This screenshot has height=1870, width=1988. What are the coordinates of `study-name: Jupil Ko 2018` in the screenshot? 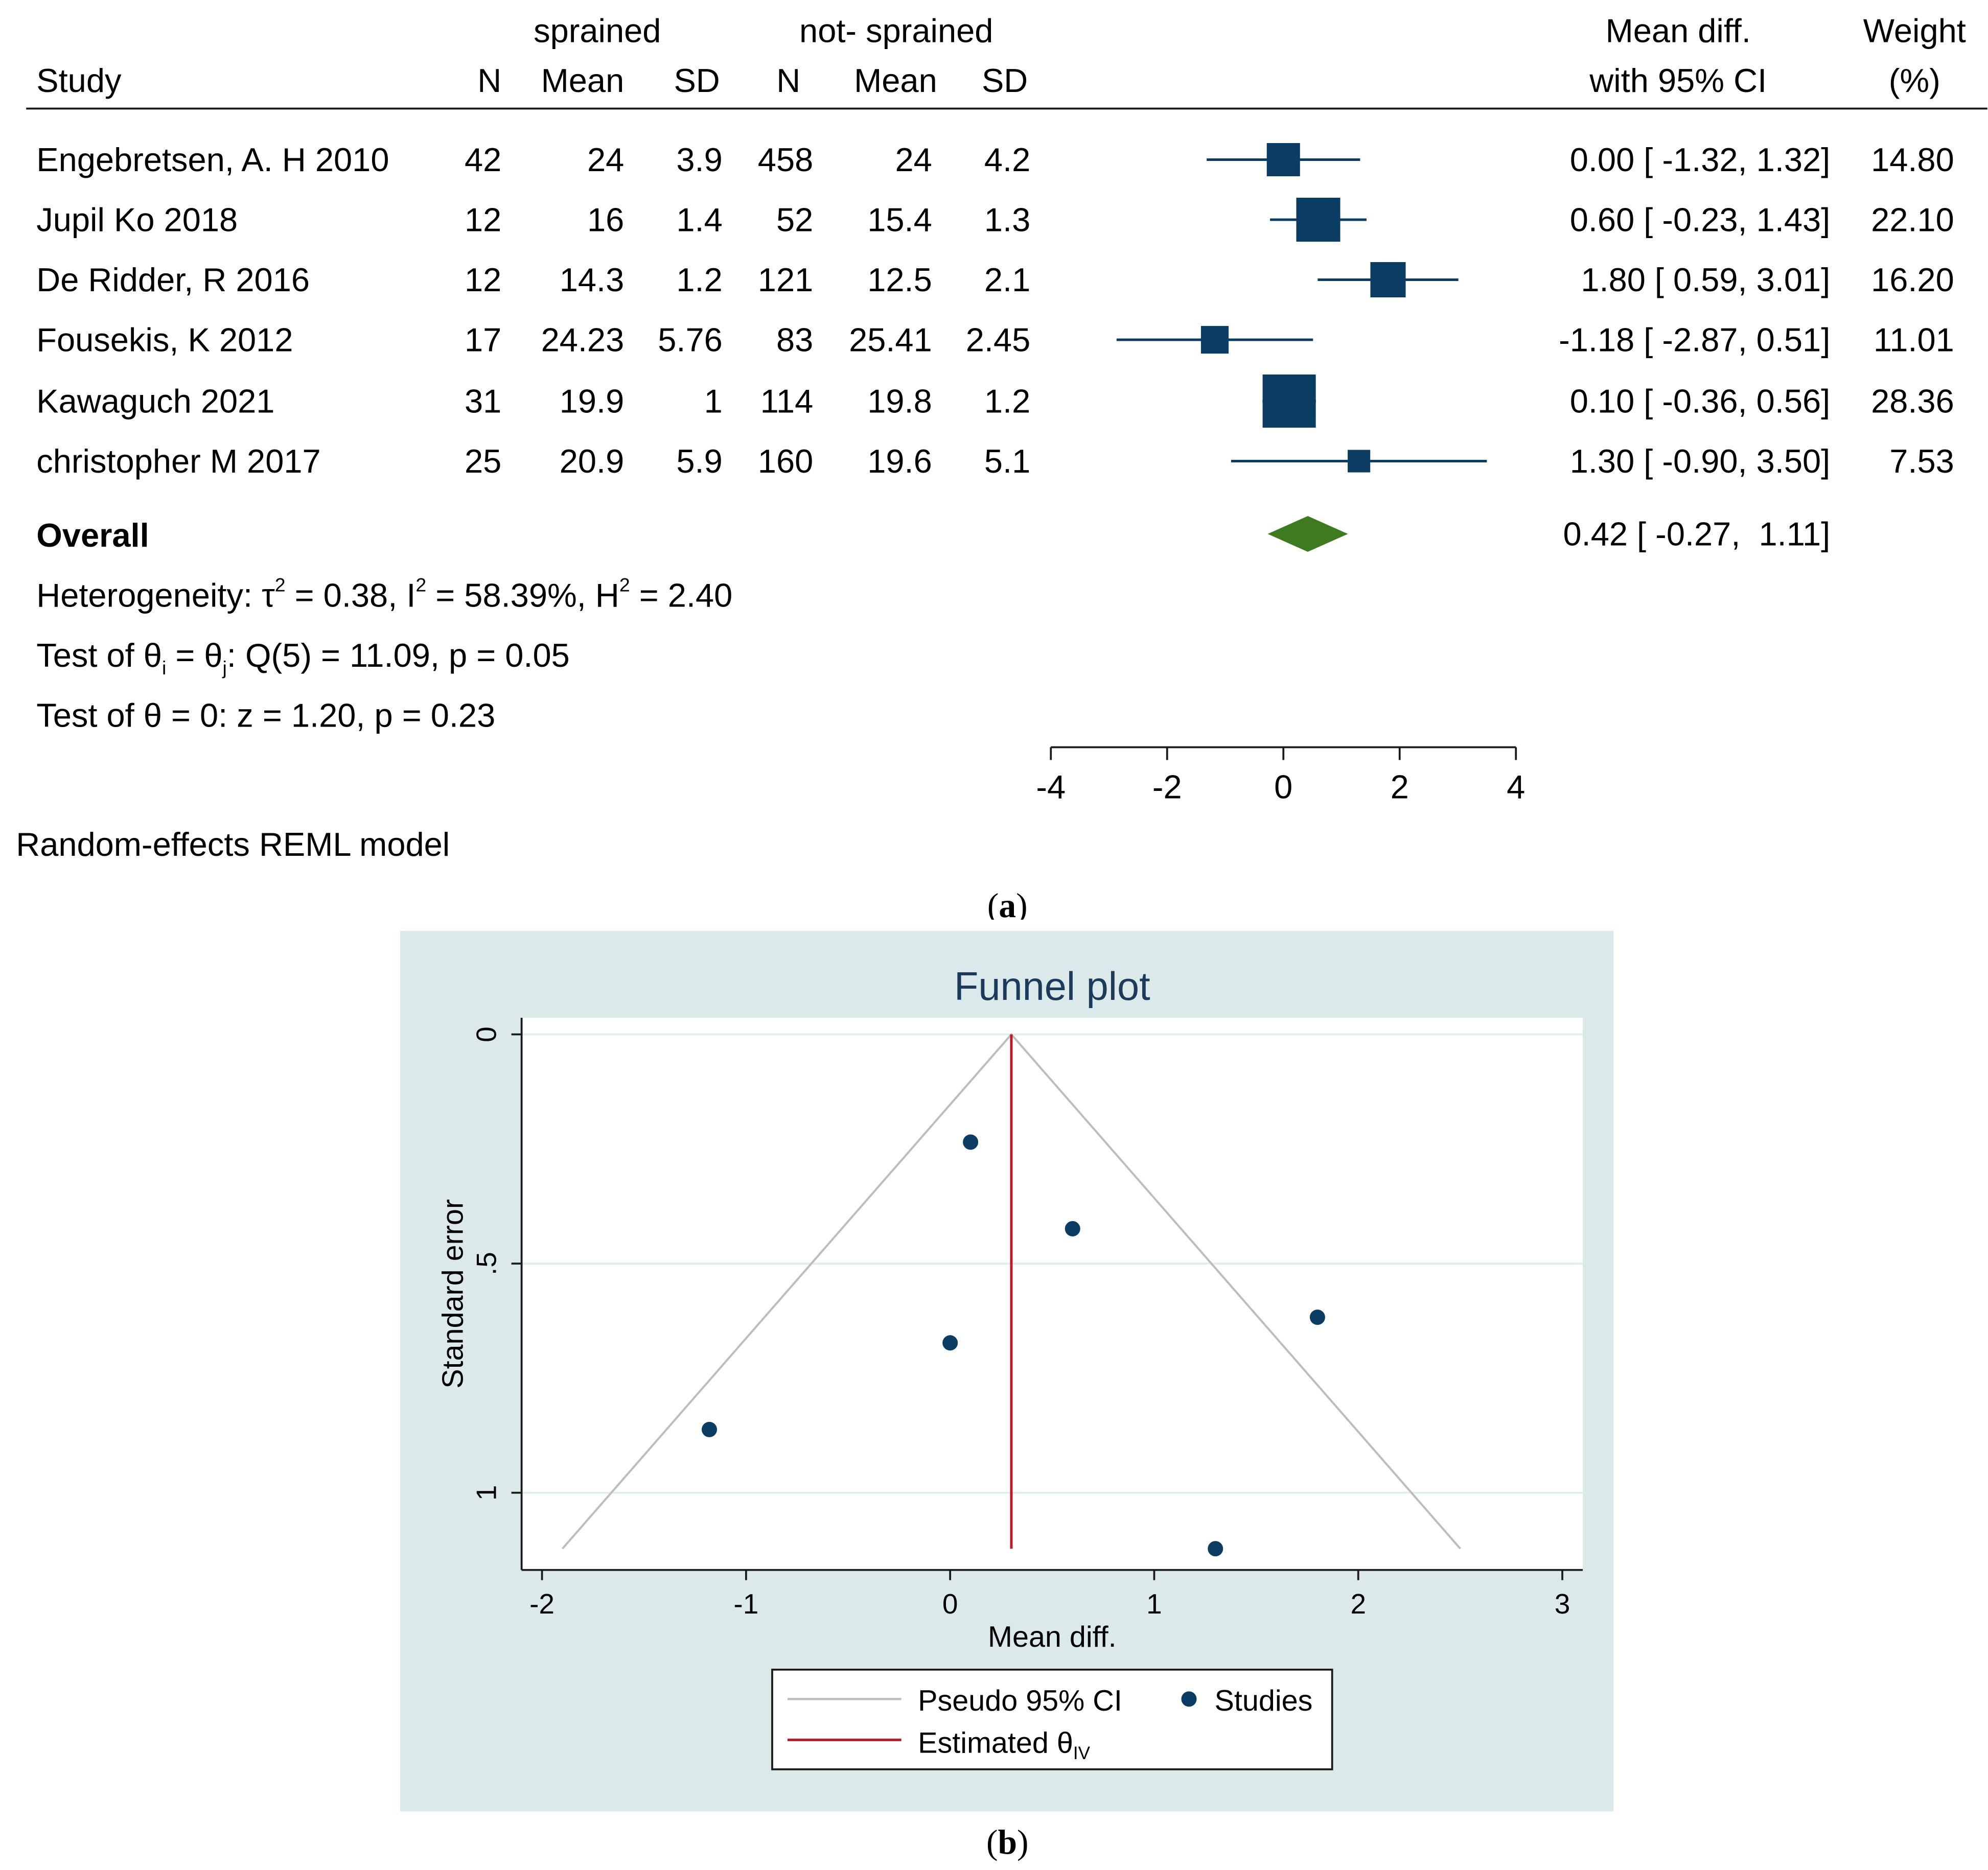 It's located at (137, 220).